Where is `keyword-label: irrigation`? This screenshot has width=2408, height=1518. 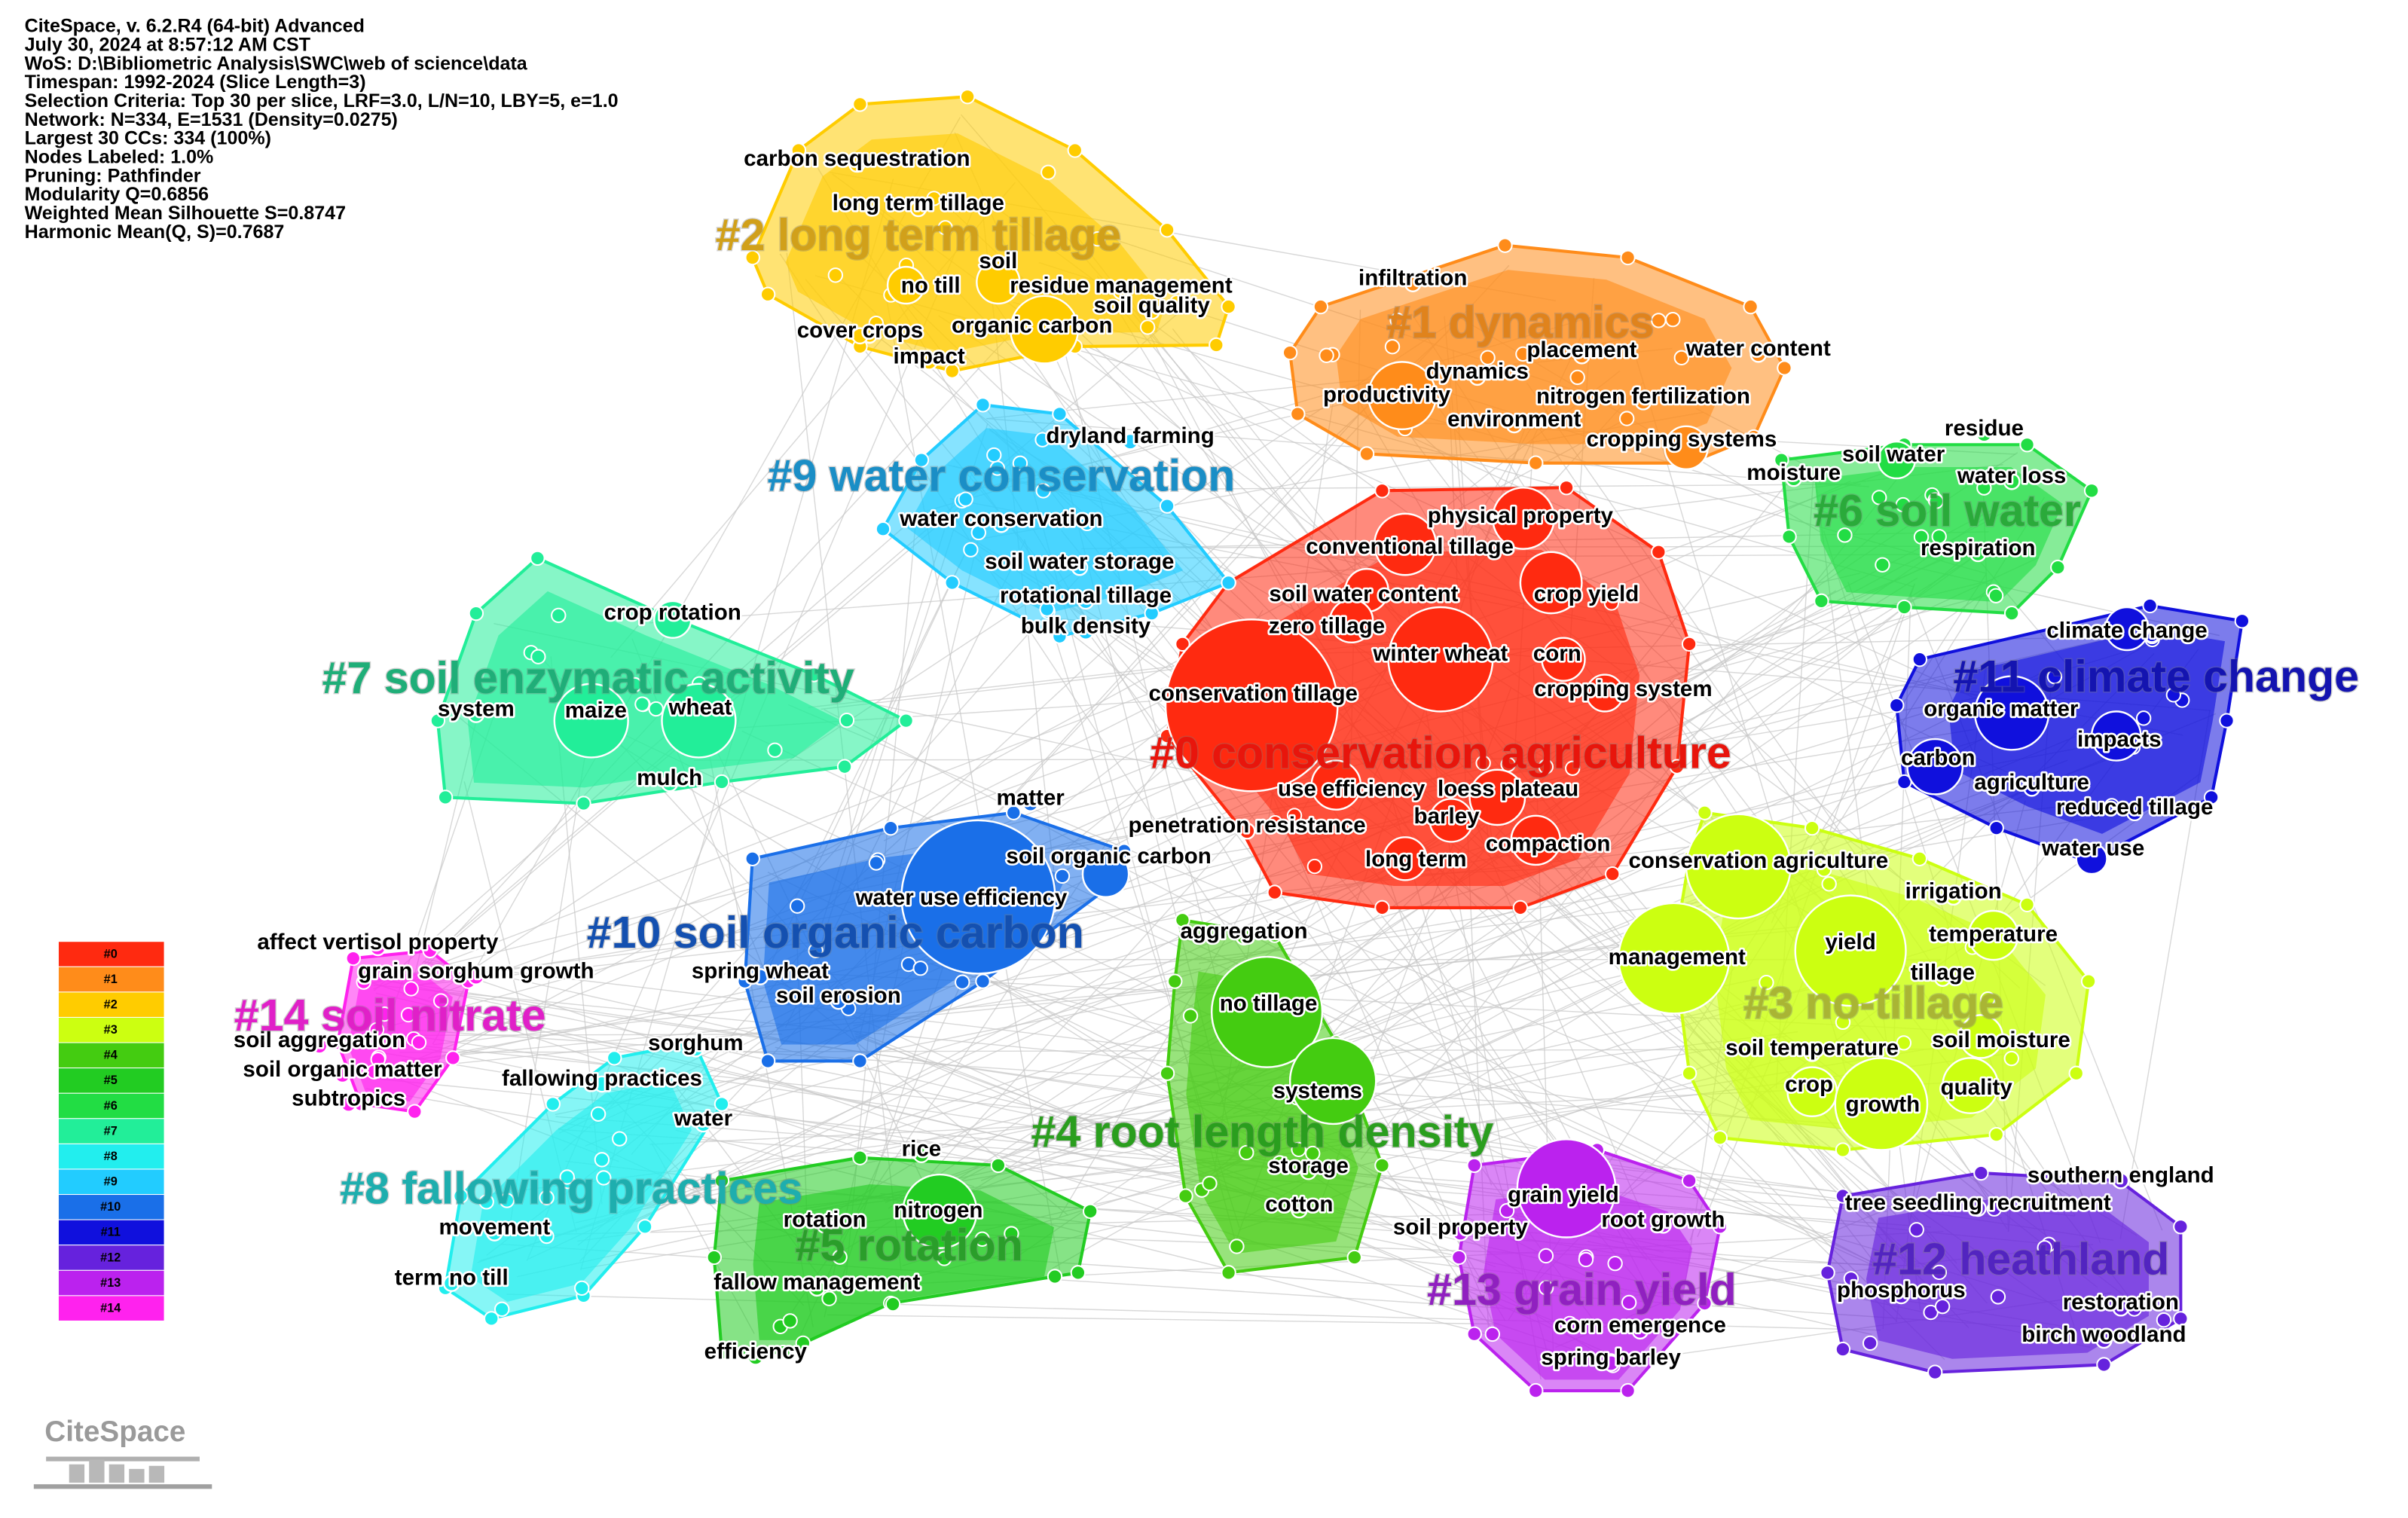 keyword-label: irrigation is located at coordinates (1953, 891).